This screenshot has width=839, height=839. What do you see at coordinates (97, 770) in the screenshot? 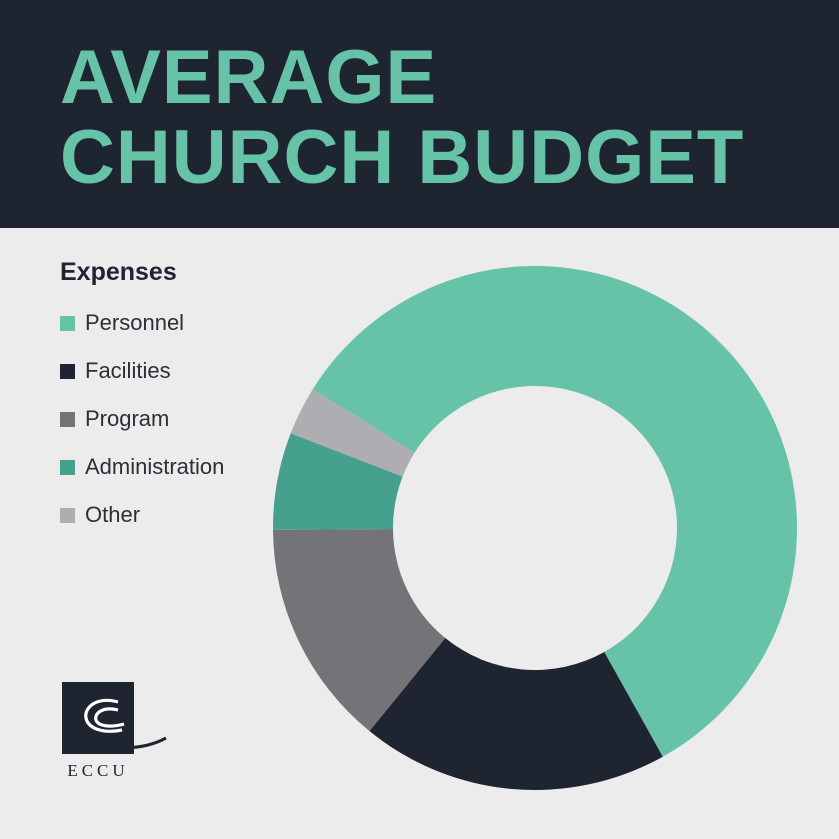
I see `logo-text: ECCU` at bounding box center [97, 770].